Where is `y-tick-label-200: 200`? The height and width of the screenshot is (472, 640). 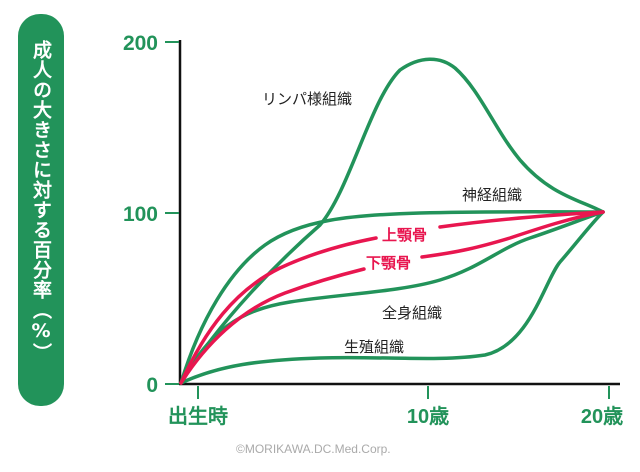 y-tick-label-200: 200 is located at coordinates (140, 43).